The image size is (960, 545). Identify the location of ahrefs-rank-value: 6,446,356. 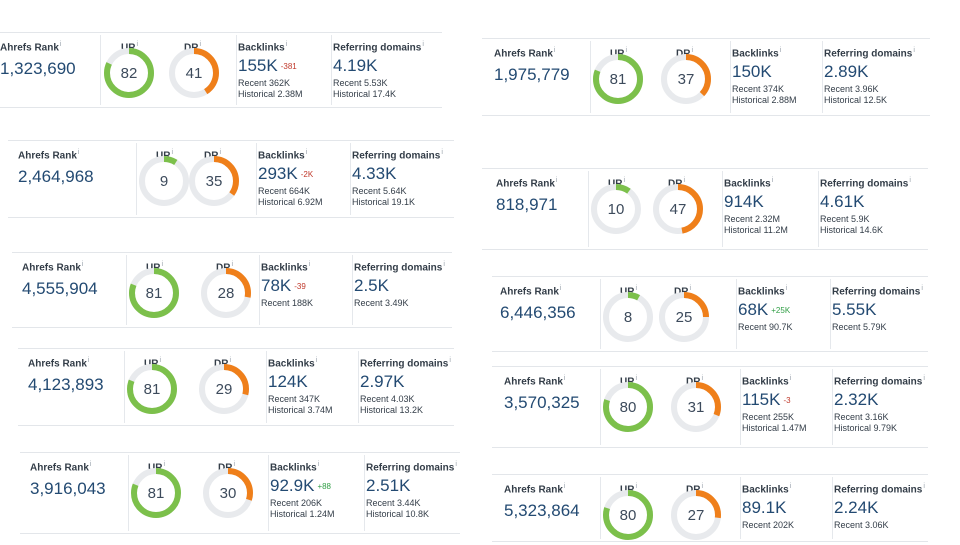
(538, 313).